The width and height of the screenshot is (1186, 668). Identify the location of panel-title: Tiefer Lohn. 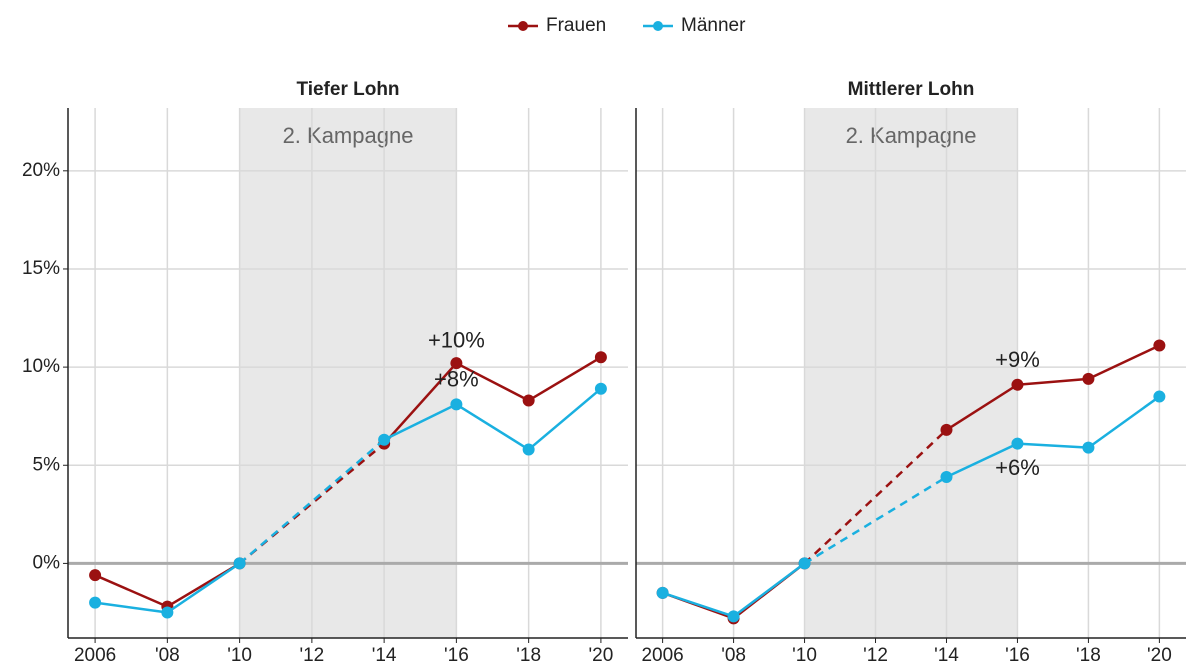
(347, 89).